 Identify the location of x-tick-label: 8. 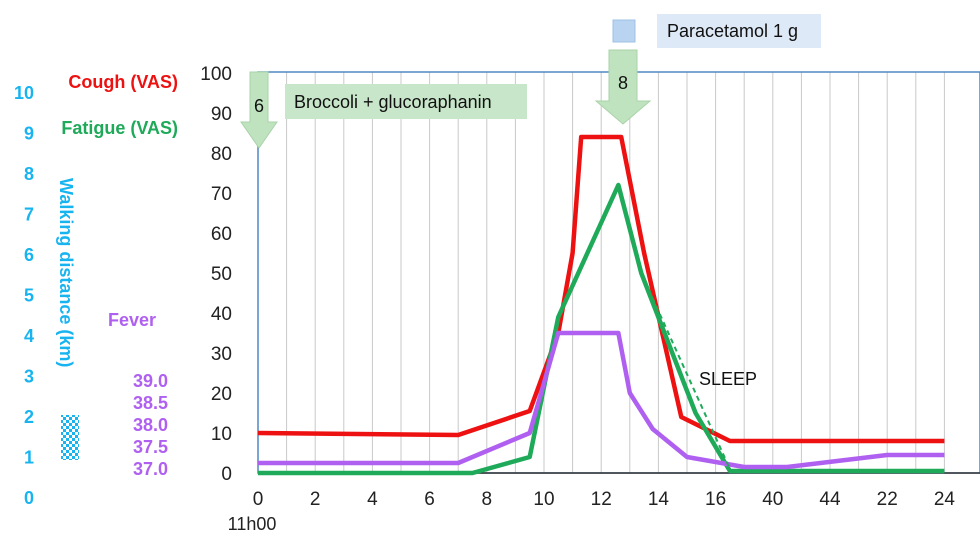
(487, 499).